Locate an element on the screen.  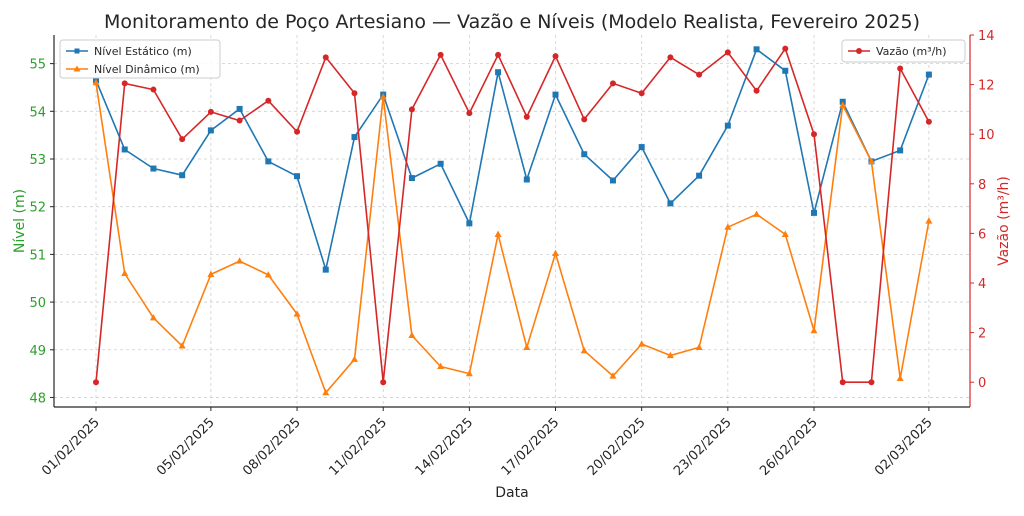
legend-right: Vazão (m³/h) is located at coordinates (903, 51).